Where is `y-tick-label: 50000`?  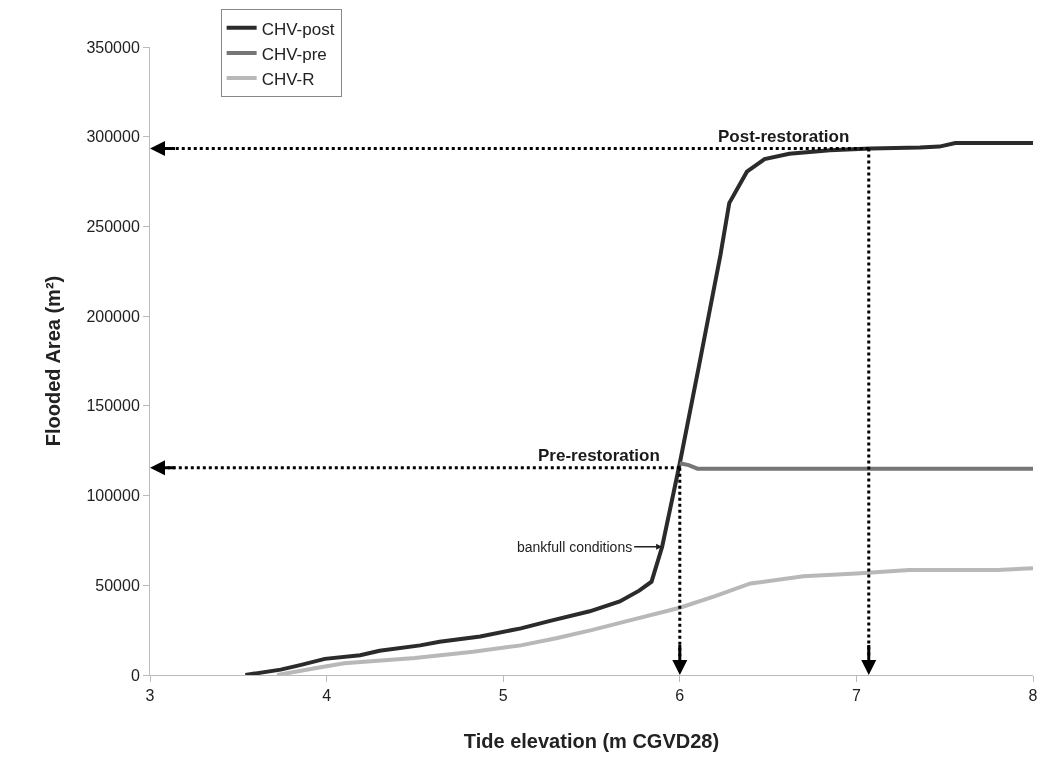
y-tick-label: 50000 is located at coordinates (117, 585).